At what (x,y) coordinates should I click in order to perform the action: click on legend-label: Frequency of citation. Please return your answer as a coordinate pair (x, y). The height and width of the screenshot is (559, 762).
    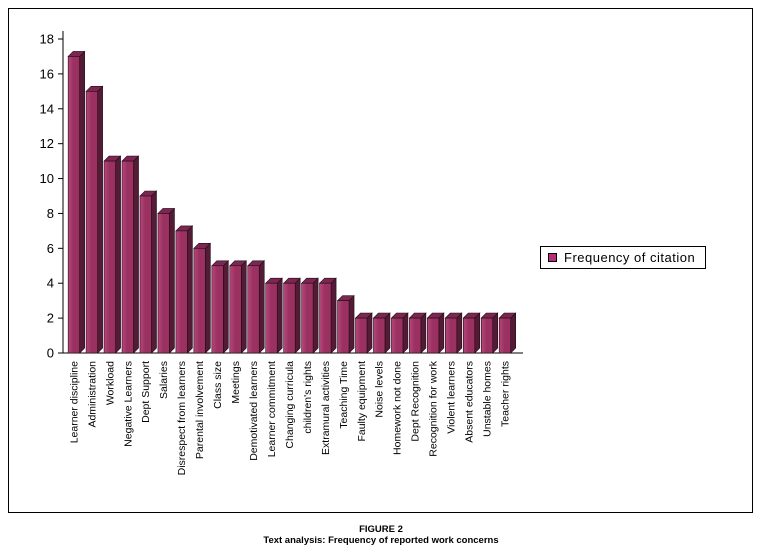
    Looking at the image, I should click on (630, 257).